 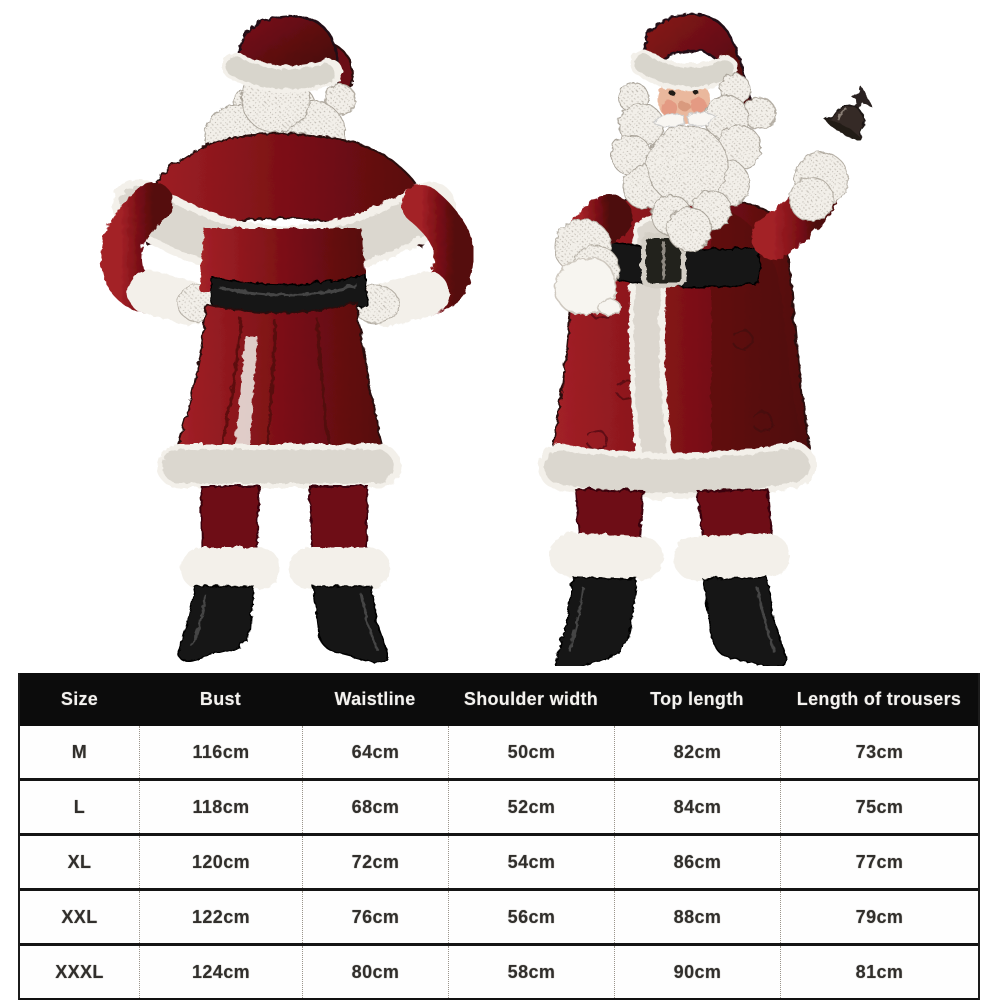 I want to click on table-row-xl: XL 120cm 72cm 54cm 86cm 77cm, so click(x=499, y=860).